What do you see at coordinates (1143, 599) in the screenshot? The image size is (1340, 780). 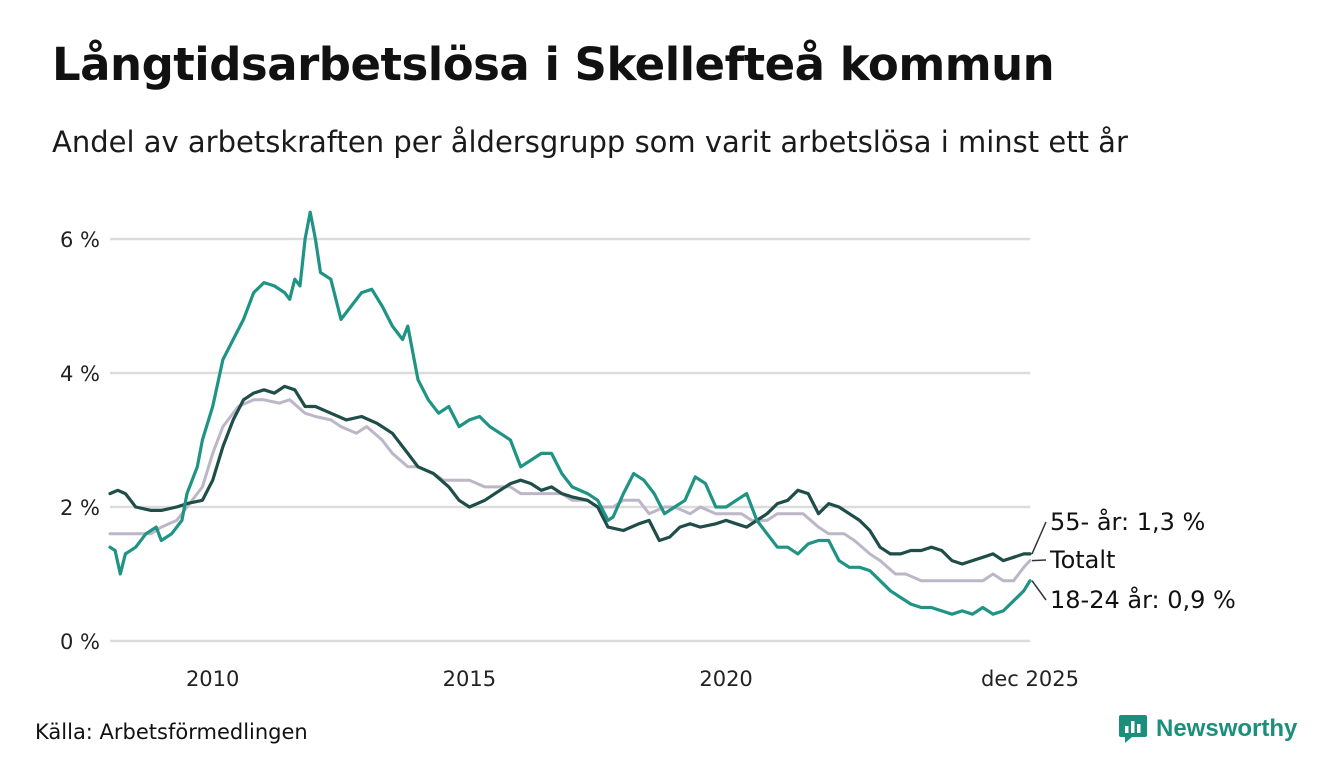 I see `series-end-label: 18-24 år: 0,9 %` at bounding box center [1143, 599].